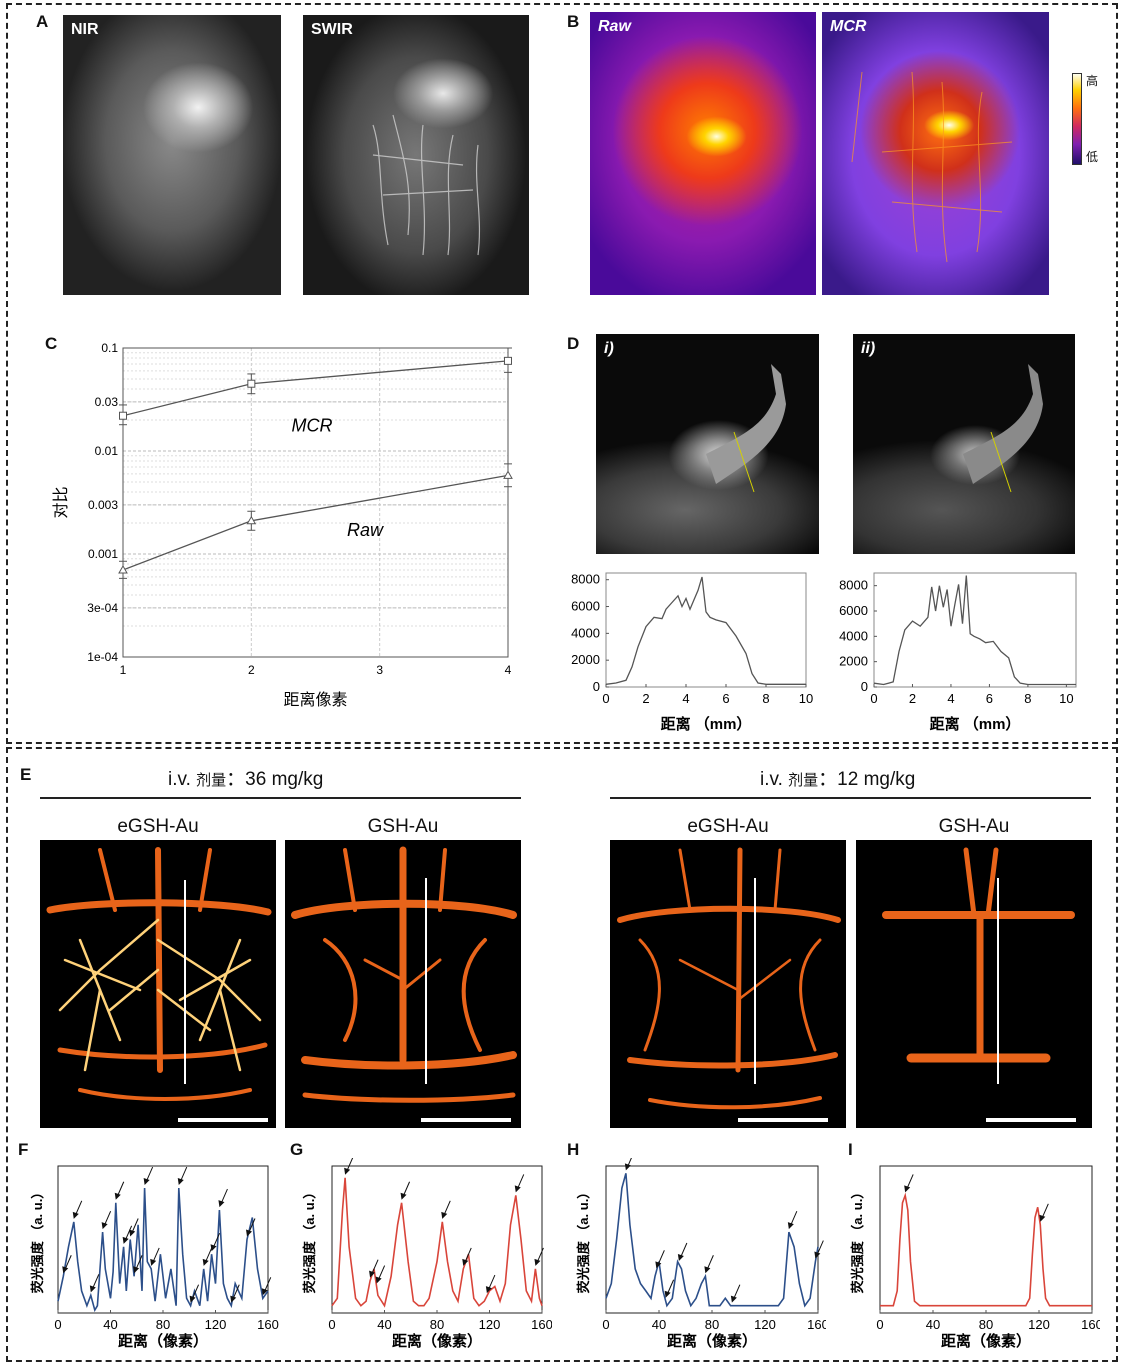  I want to click on swir-vessels, so click(426, 185).